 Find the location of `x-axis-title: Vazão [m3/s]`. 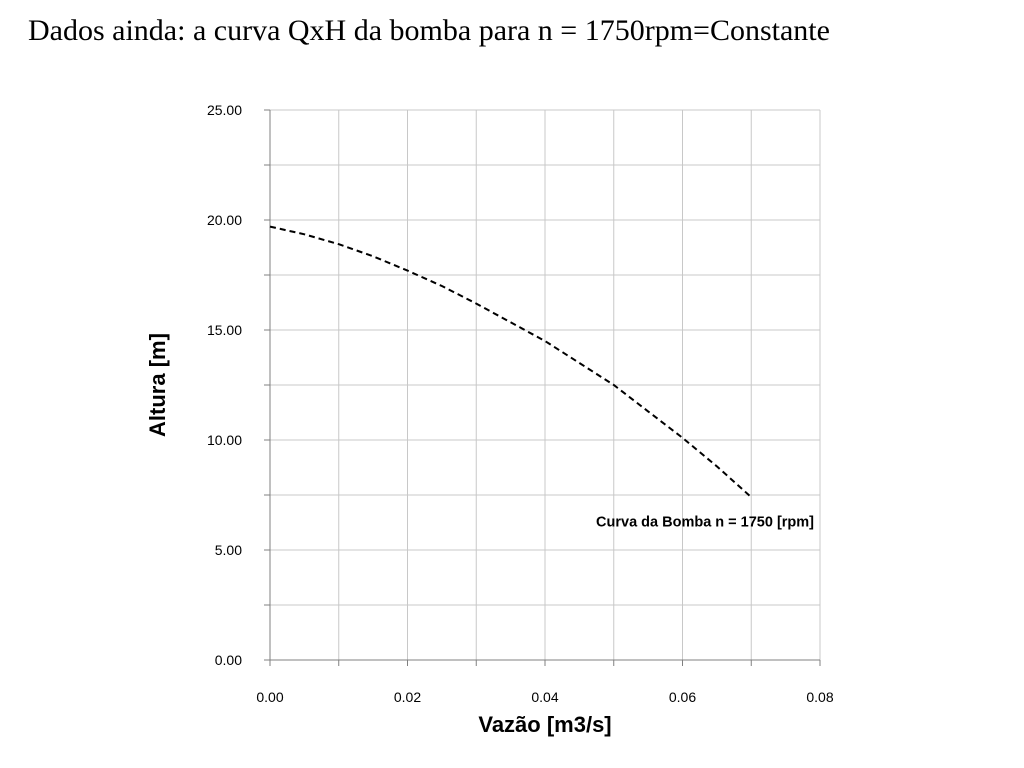

x-axis-title: Vazão [m3/s] is located at coordinates (544, 724).